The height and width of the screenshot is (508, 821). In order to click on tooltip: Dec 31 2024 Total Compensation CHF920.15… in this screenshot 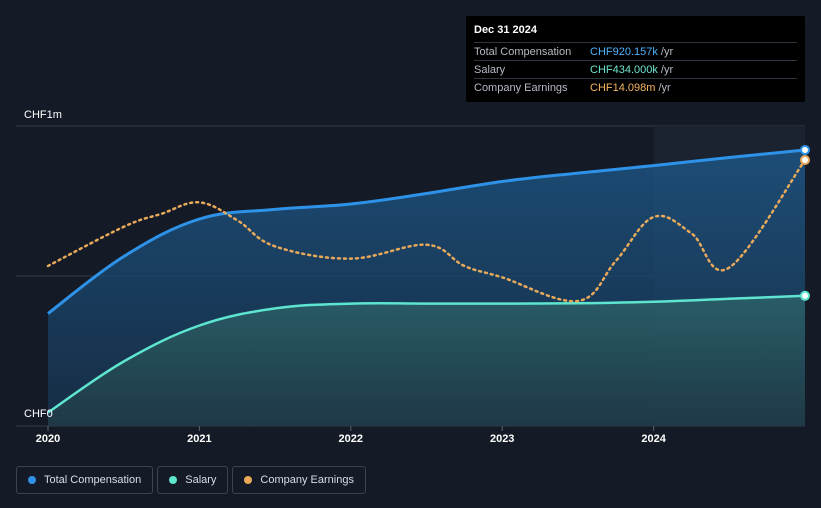, I will do `click(635, 59)`.